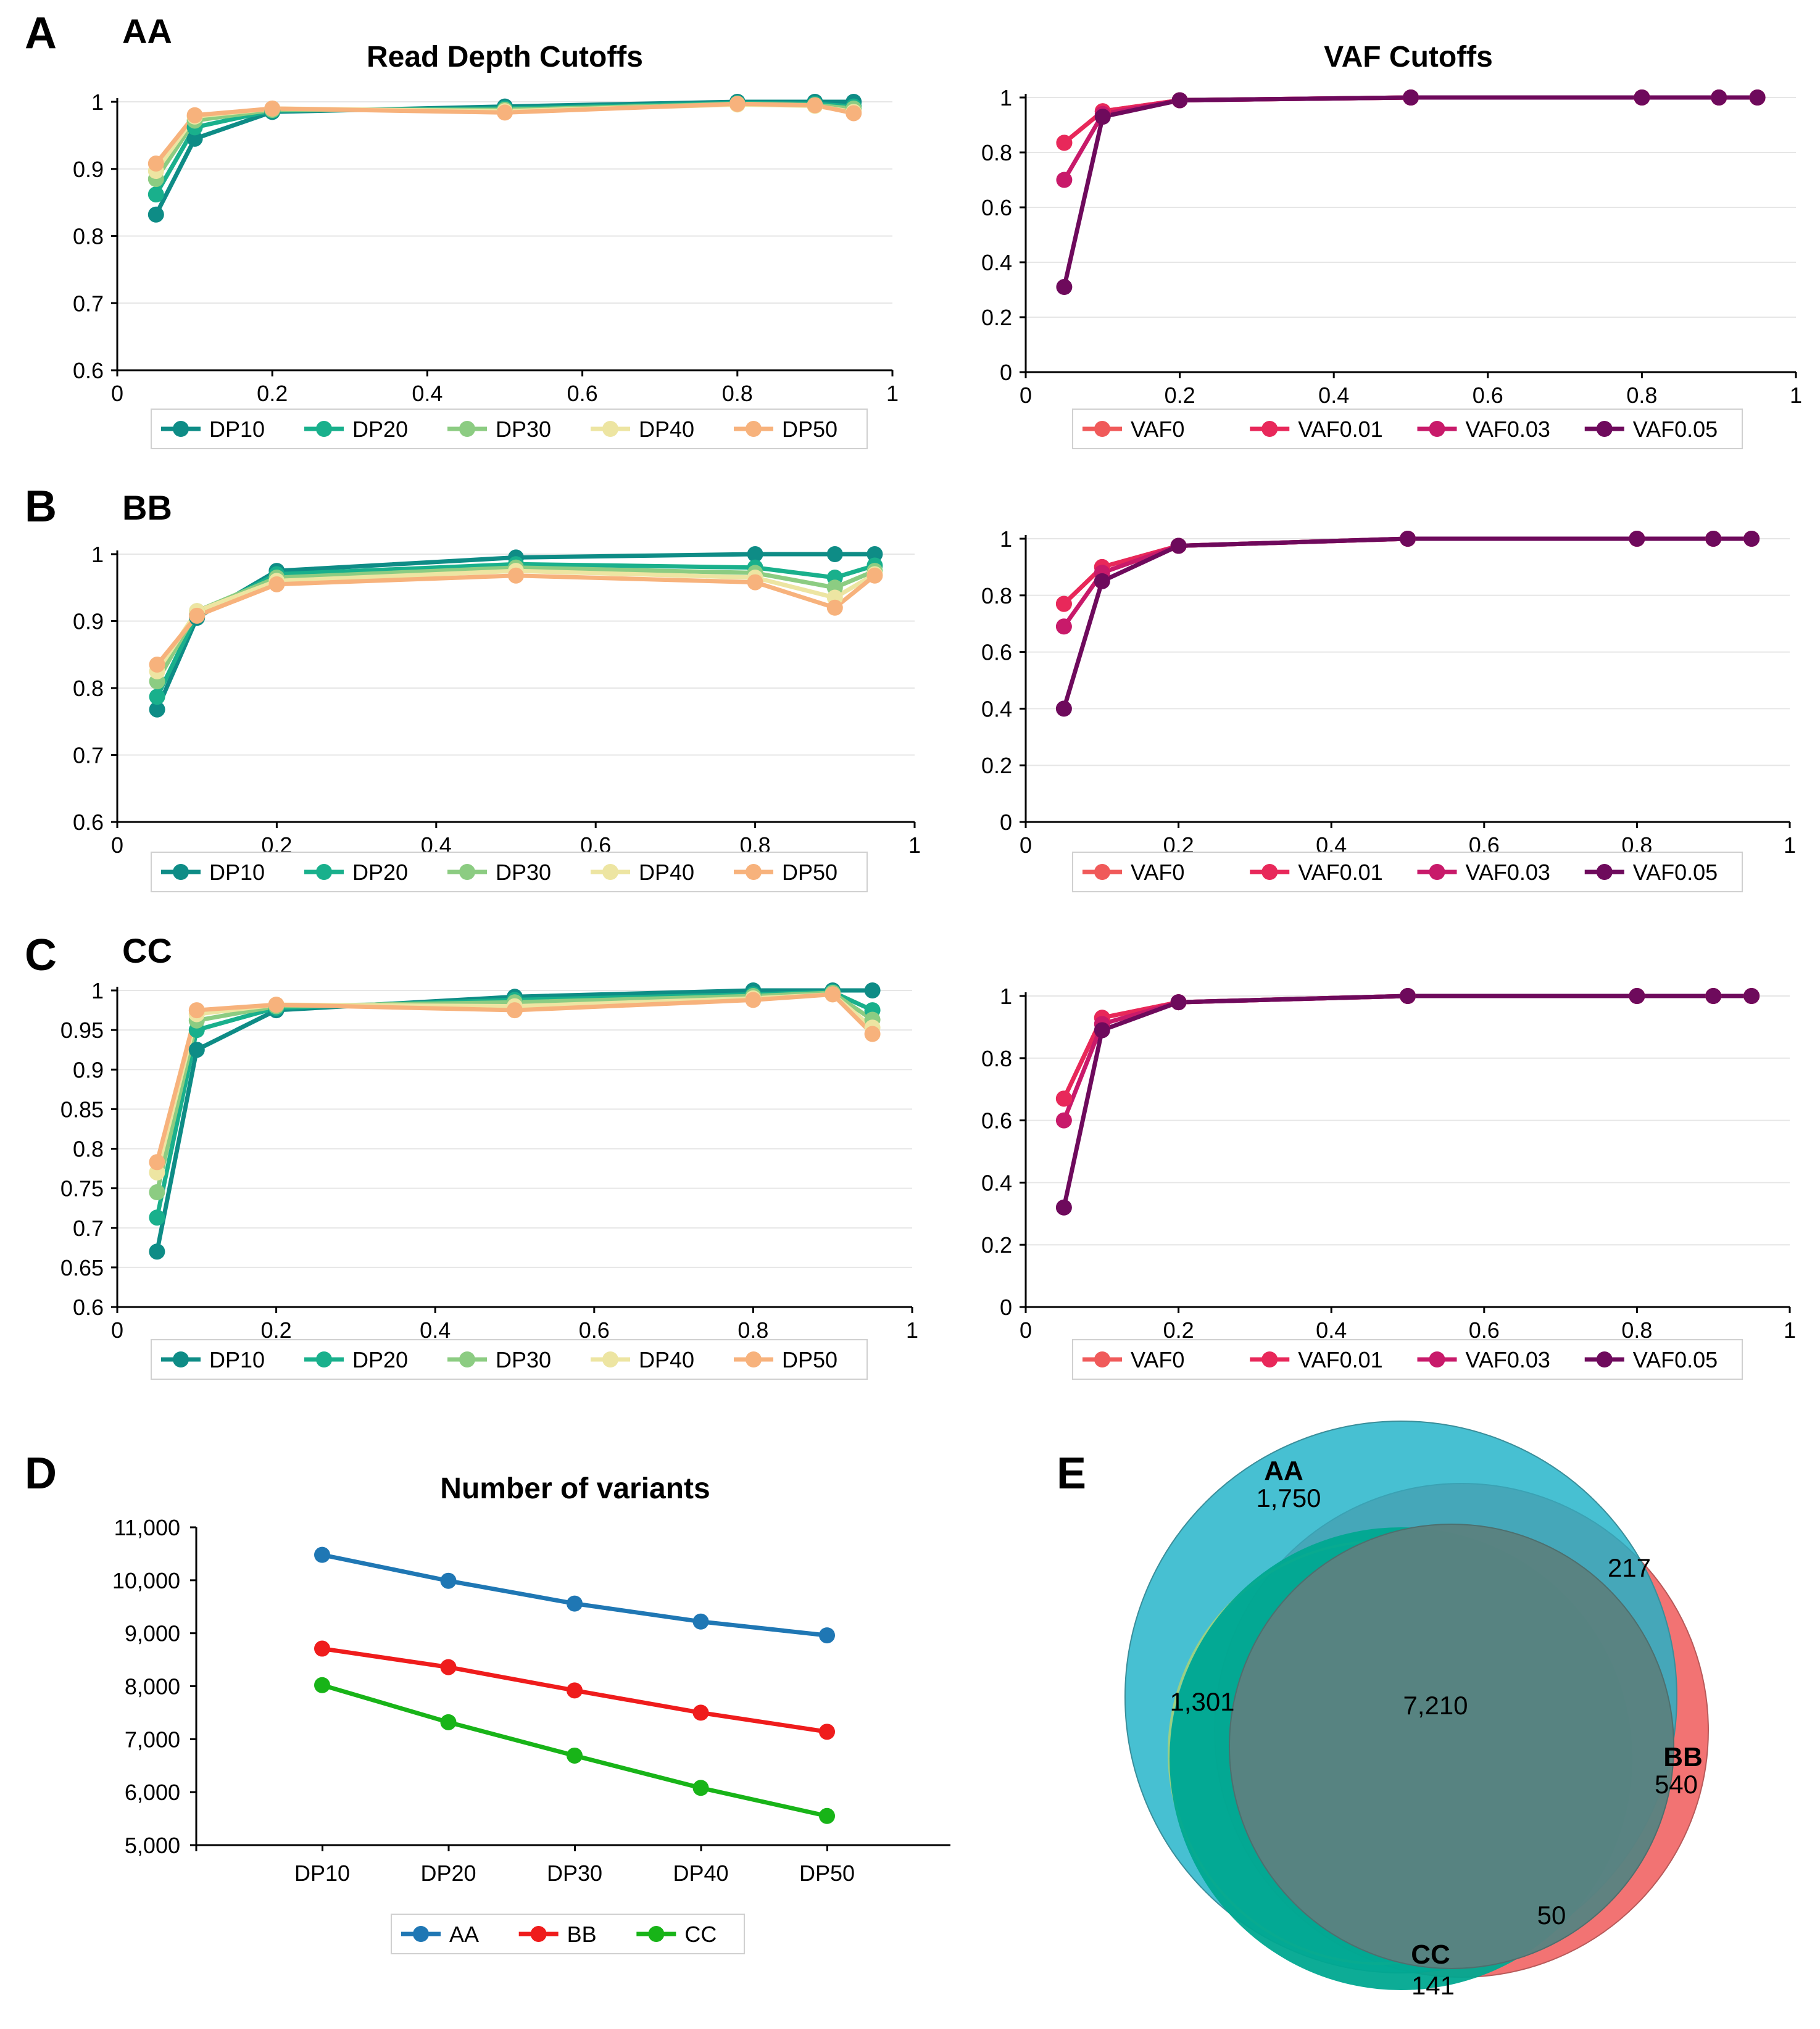 This screenshot has height=2029, width=1820. What do you see at coordinates (1451, 1747) in the screenshot?
I see `venn-core-region` at bounding box center [1451, 1747].